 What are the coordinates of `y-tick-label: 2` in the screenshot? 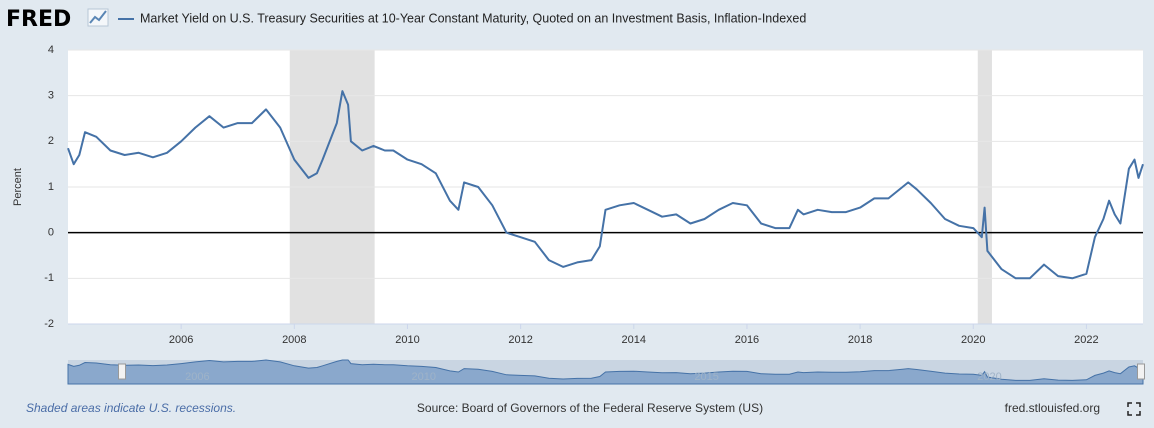 It's located at (51, 141).